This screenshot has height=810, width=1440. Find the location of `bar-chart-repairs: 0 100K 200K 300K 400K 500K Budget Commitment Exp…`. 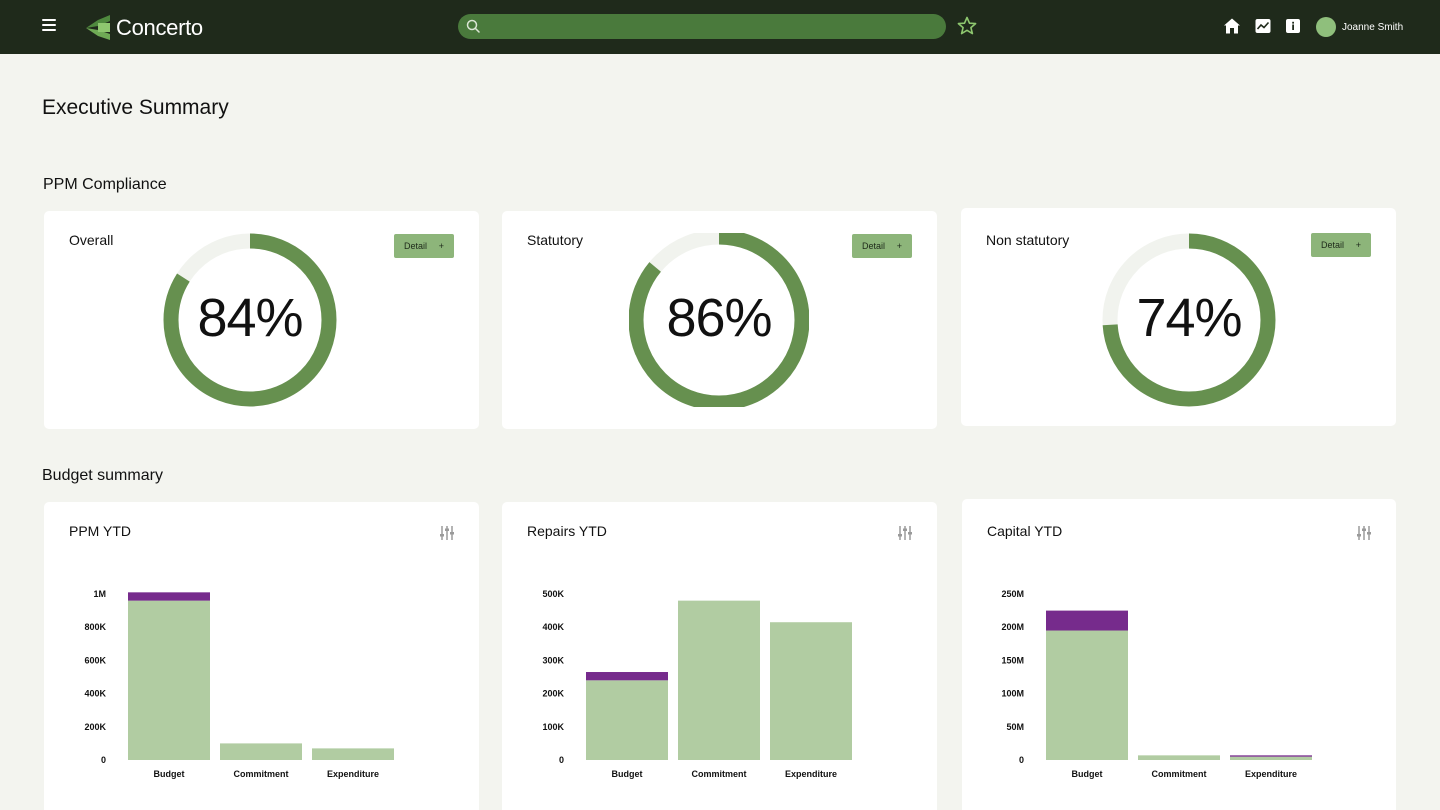

bar-chart-repairs: 0 100K 200K 300K 400K 500K Budget Commitment Exp… is located at coordinates (697, 684).